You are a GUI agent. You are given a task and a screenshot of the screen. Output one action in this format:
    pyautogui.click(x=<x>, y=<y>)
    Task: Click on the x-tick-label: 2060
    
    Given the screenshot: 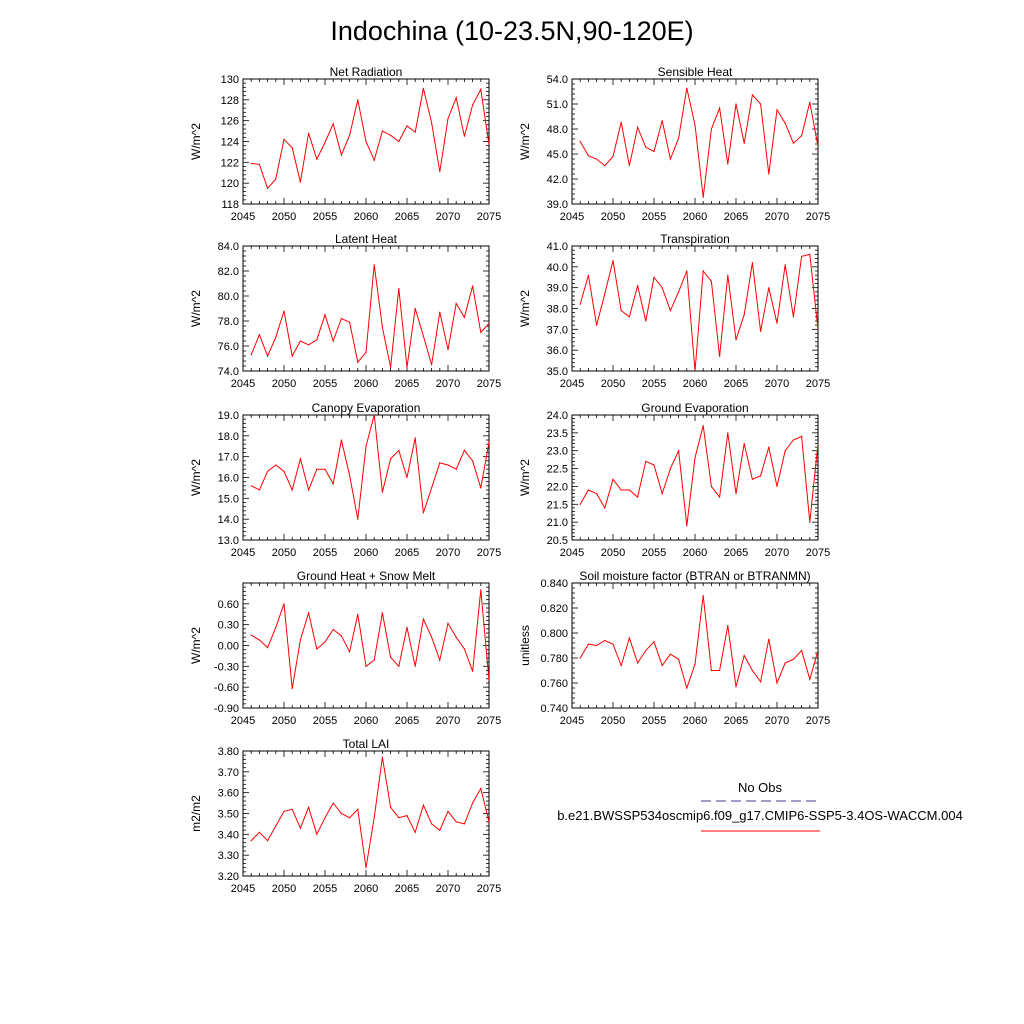 What is the action you would take?
    pyautogui.click(x=695, y=384)
    